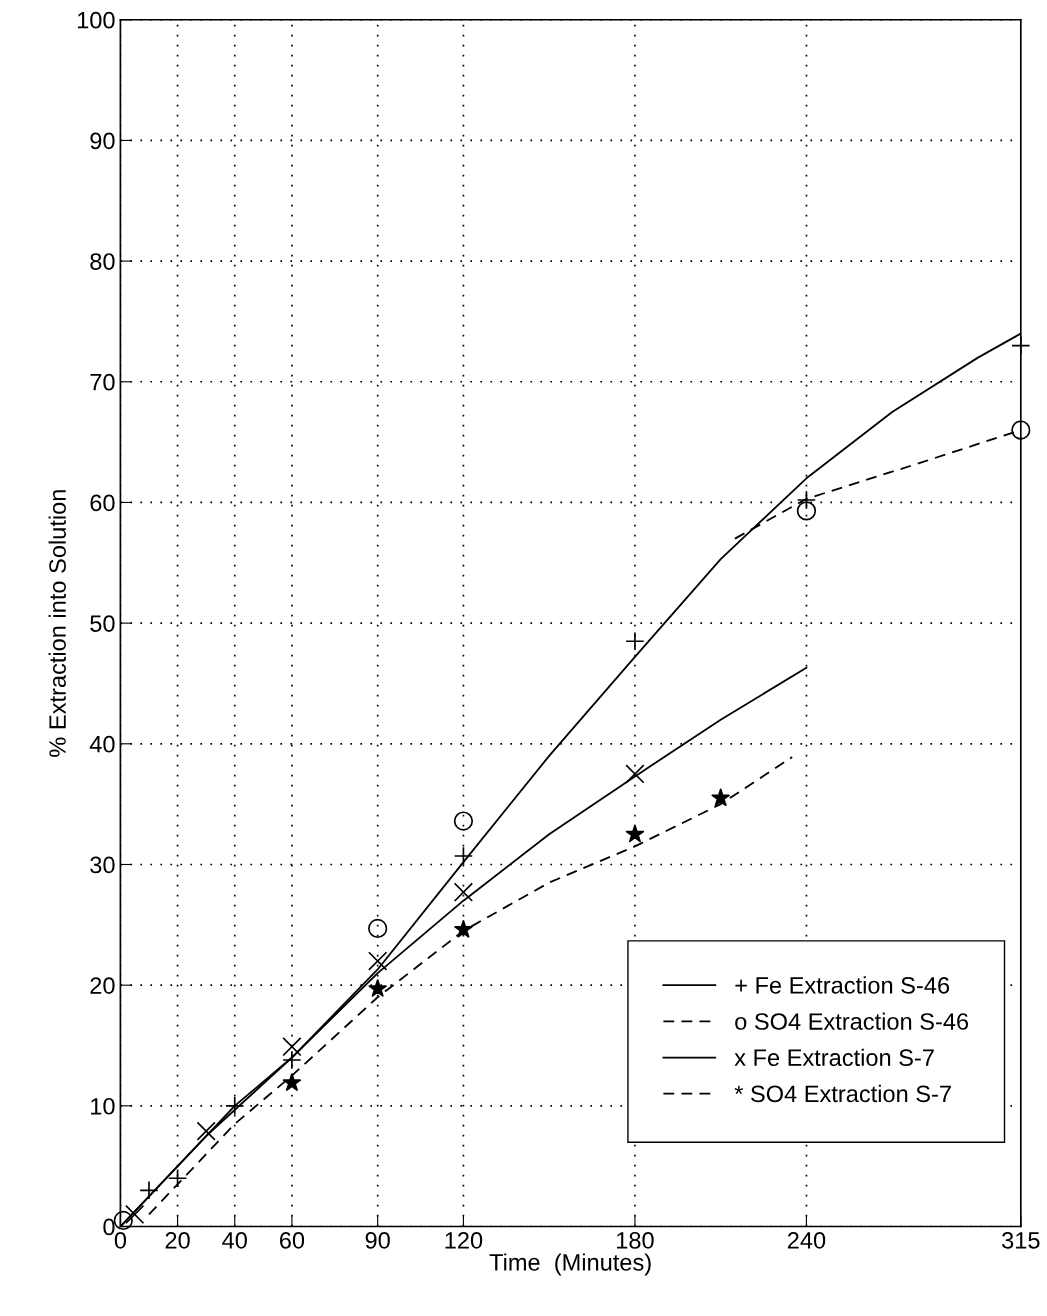 This screenshot has height=1316, width=1047. I want to click on x-tick-label: 0, so click(120, 1240).